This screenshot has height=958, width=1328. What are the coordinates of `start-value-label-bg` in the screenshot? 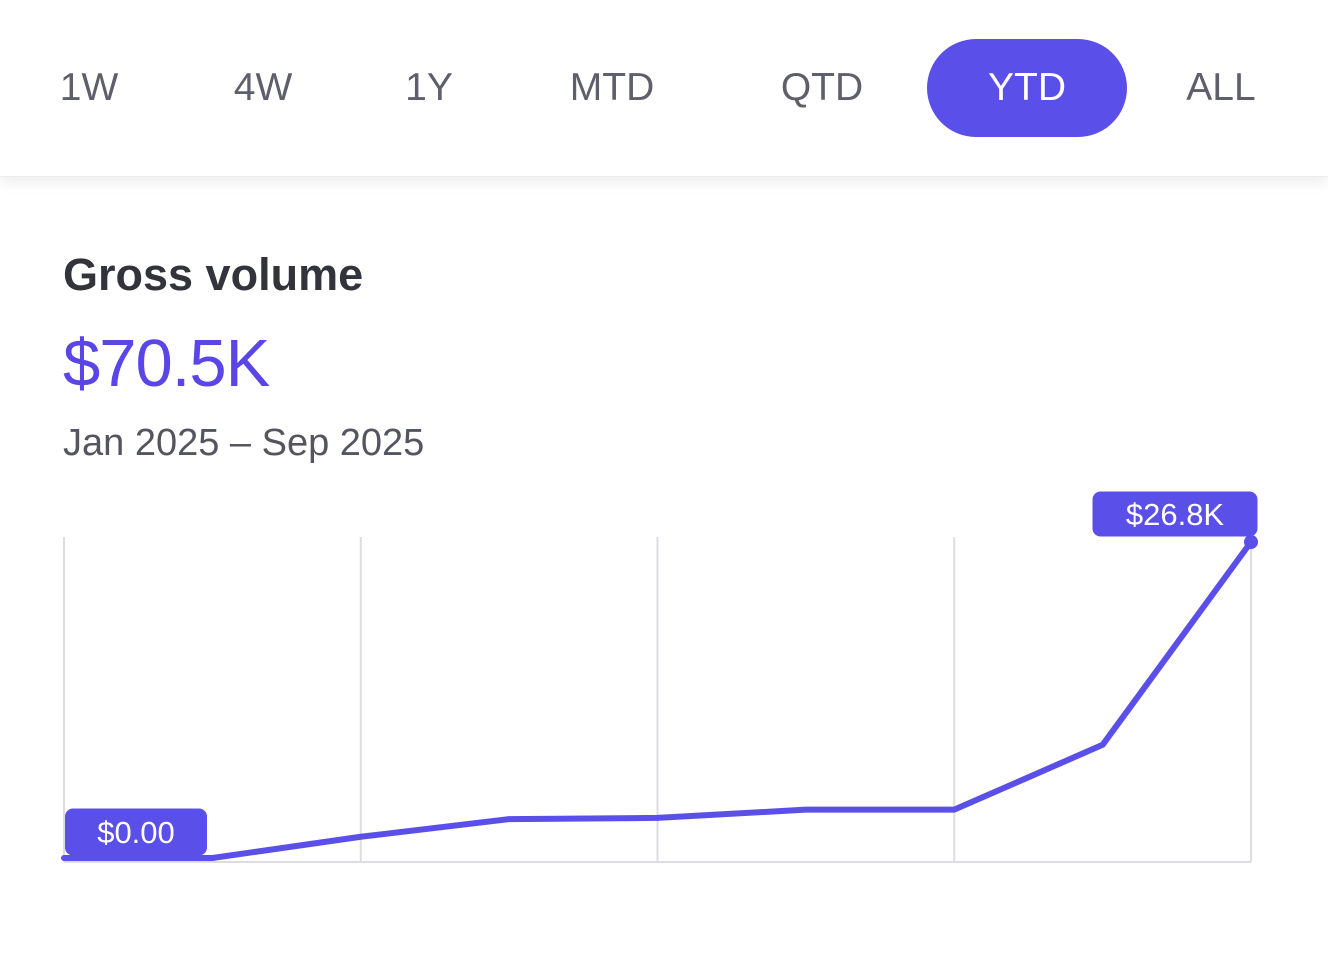 It's located at (136, 832).